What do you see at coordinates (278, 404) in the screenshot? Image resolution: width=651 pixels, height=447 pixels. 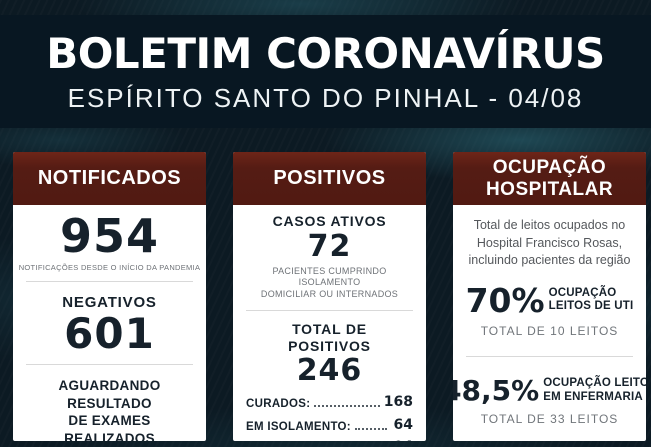 I see `breakdown-label: CURADOS:` at bounding box center [278, 404].